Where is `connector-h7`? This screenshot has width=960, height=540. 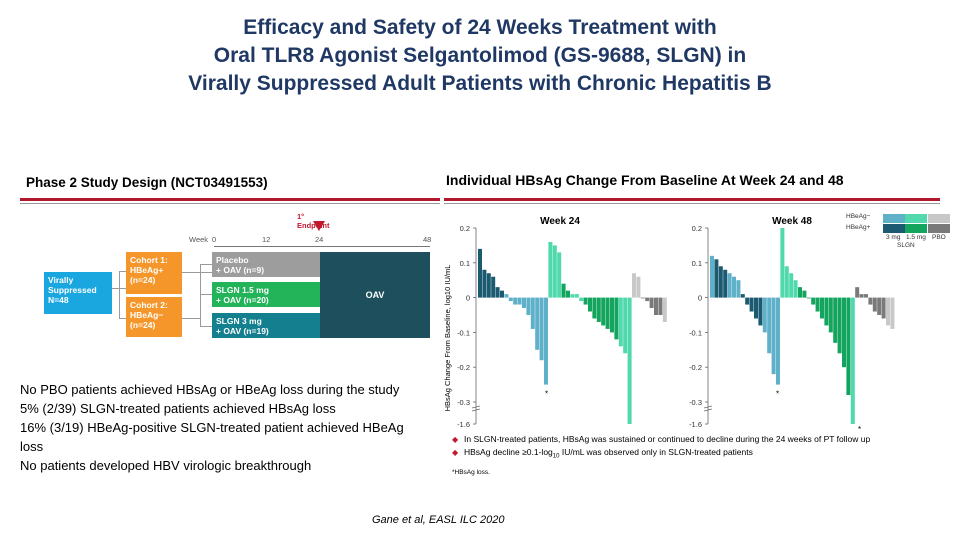 connector-h7 is located at coordinates (206, 294).